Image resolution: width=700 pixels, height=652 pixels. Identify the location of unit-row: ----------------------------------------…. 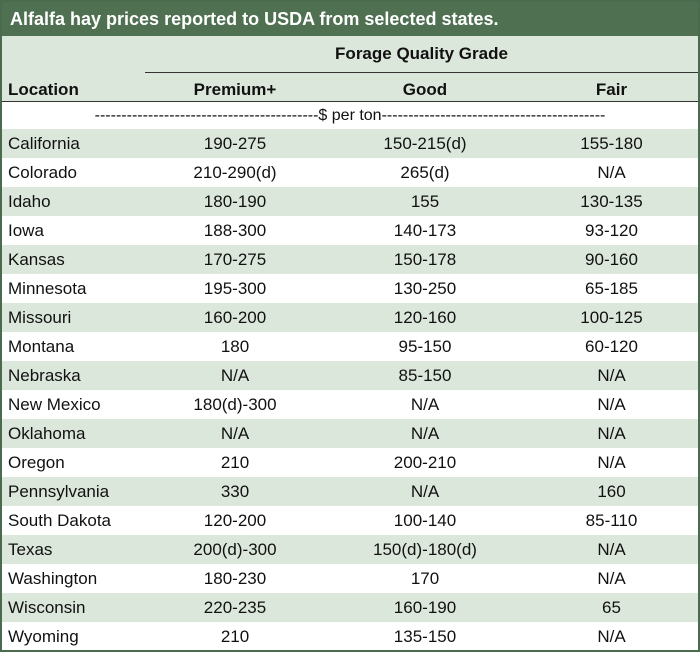
(350, 115).